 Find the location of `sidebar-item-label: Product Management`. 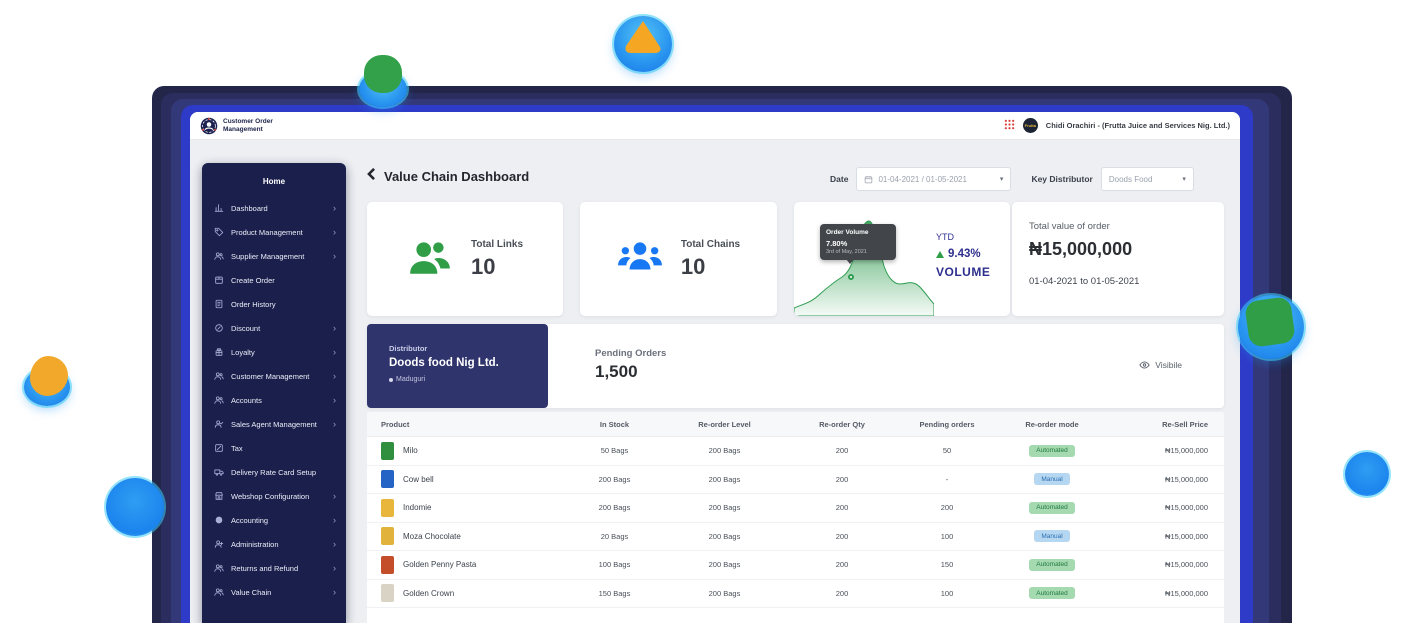

sidebar-item-label: Product Management is located at coordinates (267, 232).